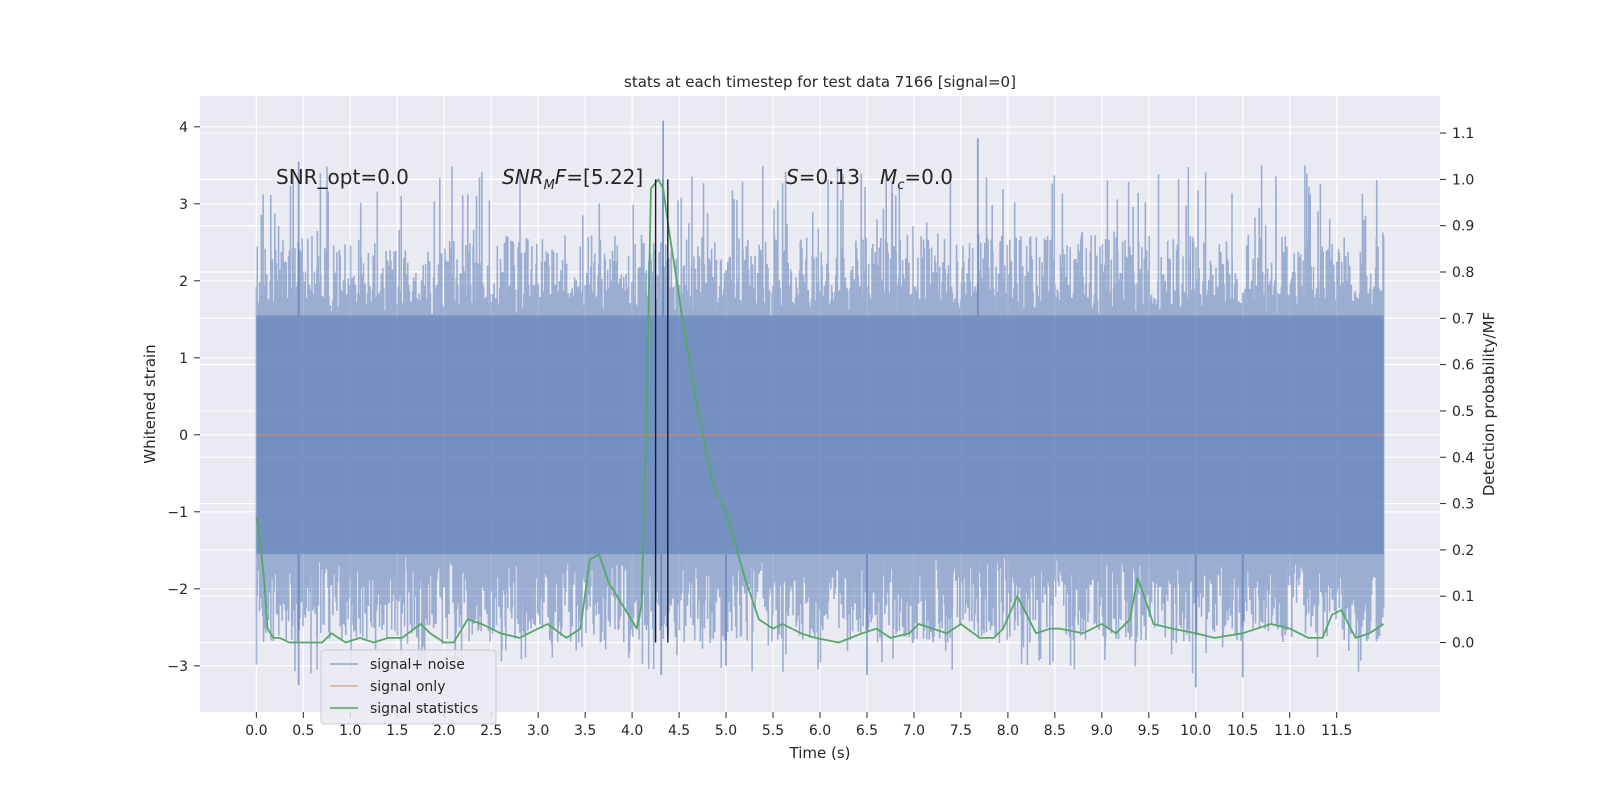  Describe the element at coordinates (1463, 458) in the screenshot. I see `y2-tick-label-7: 0.4` at that location.